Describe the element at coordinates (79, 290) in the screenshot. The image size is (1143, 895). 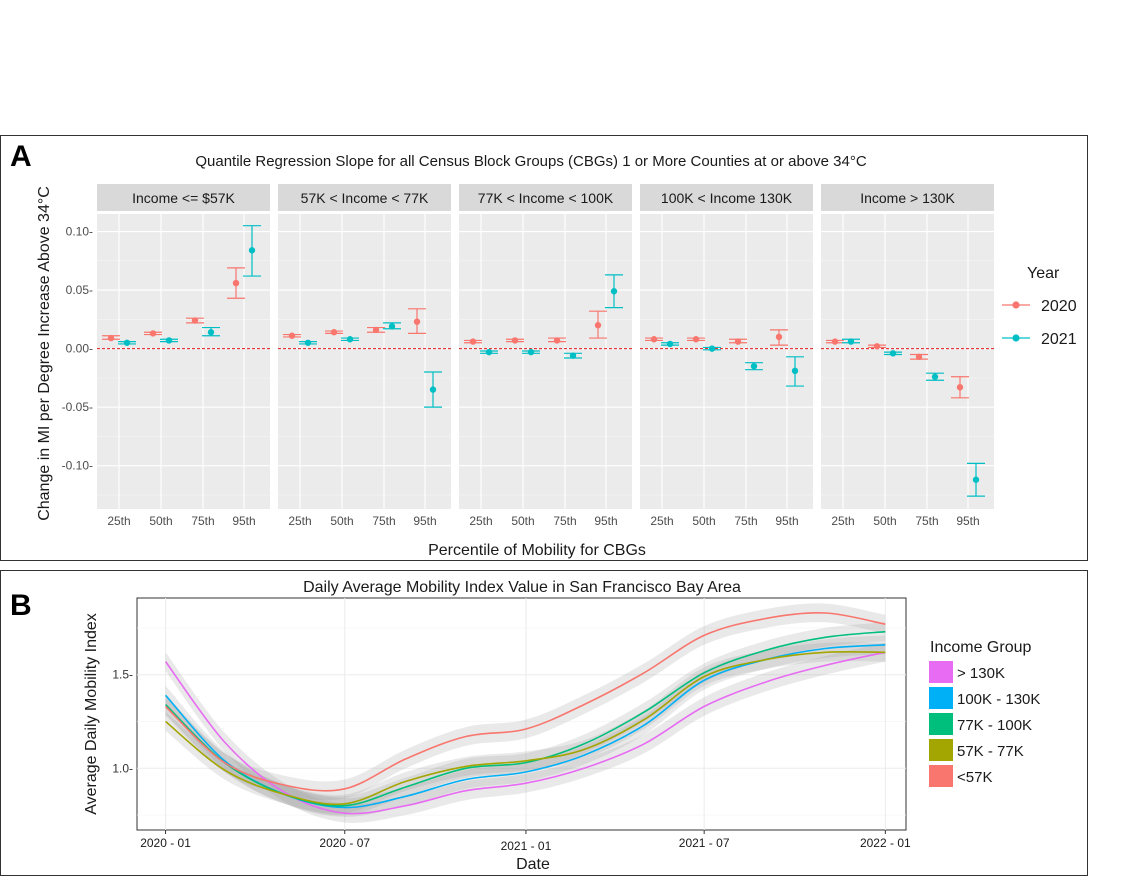
I see `y-tick-label: 0.05-` at that location.